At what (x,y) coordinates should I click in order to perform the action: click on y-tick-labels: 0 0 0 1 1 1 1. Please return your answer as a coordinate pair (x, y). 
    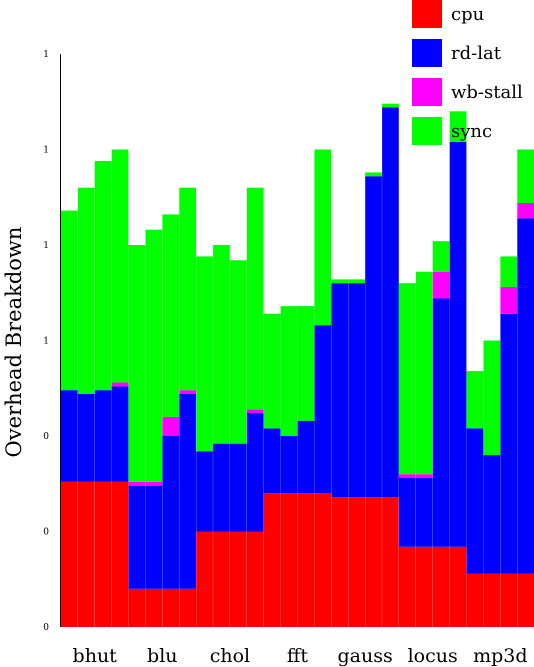
    Looking at the image, I should click on (46, 341).